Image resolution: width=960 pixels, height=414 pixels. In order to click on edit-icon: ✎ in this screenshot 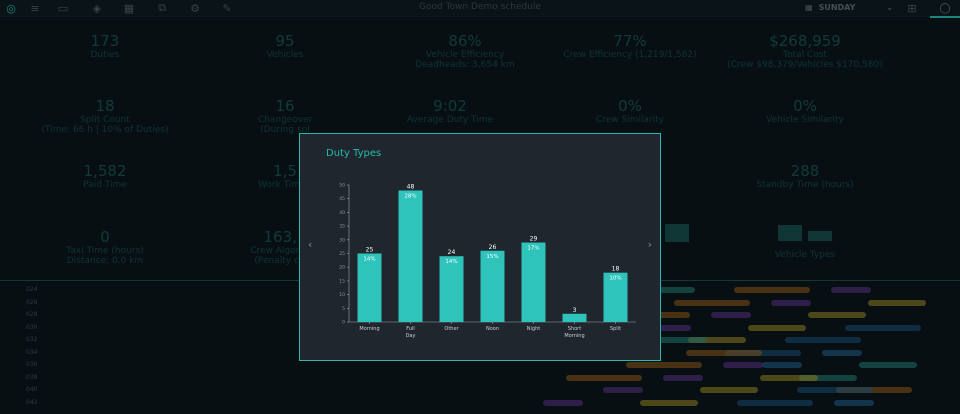, I will do `click(227, 8)`.